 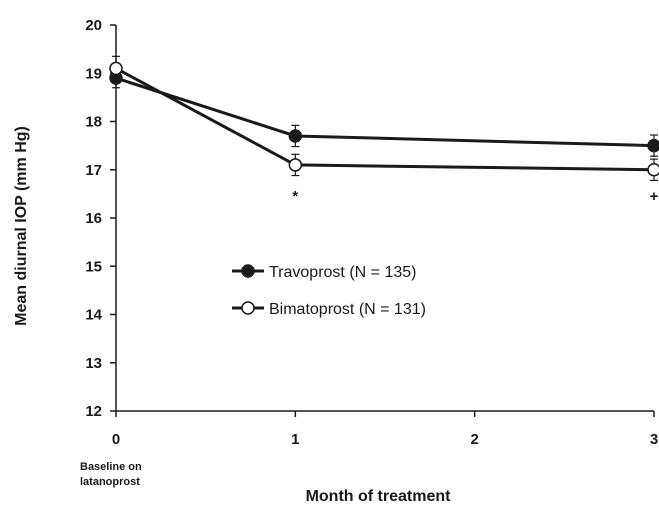 I want to click on legend-item: Bimatoprost (N = 131), so click(x=329, y=309).